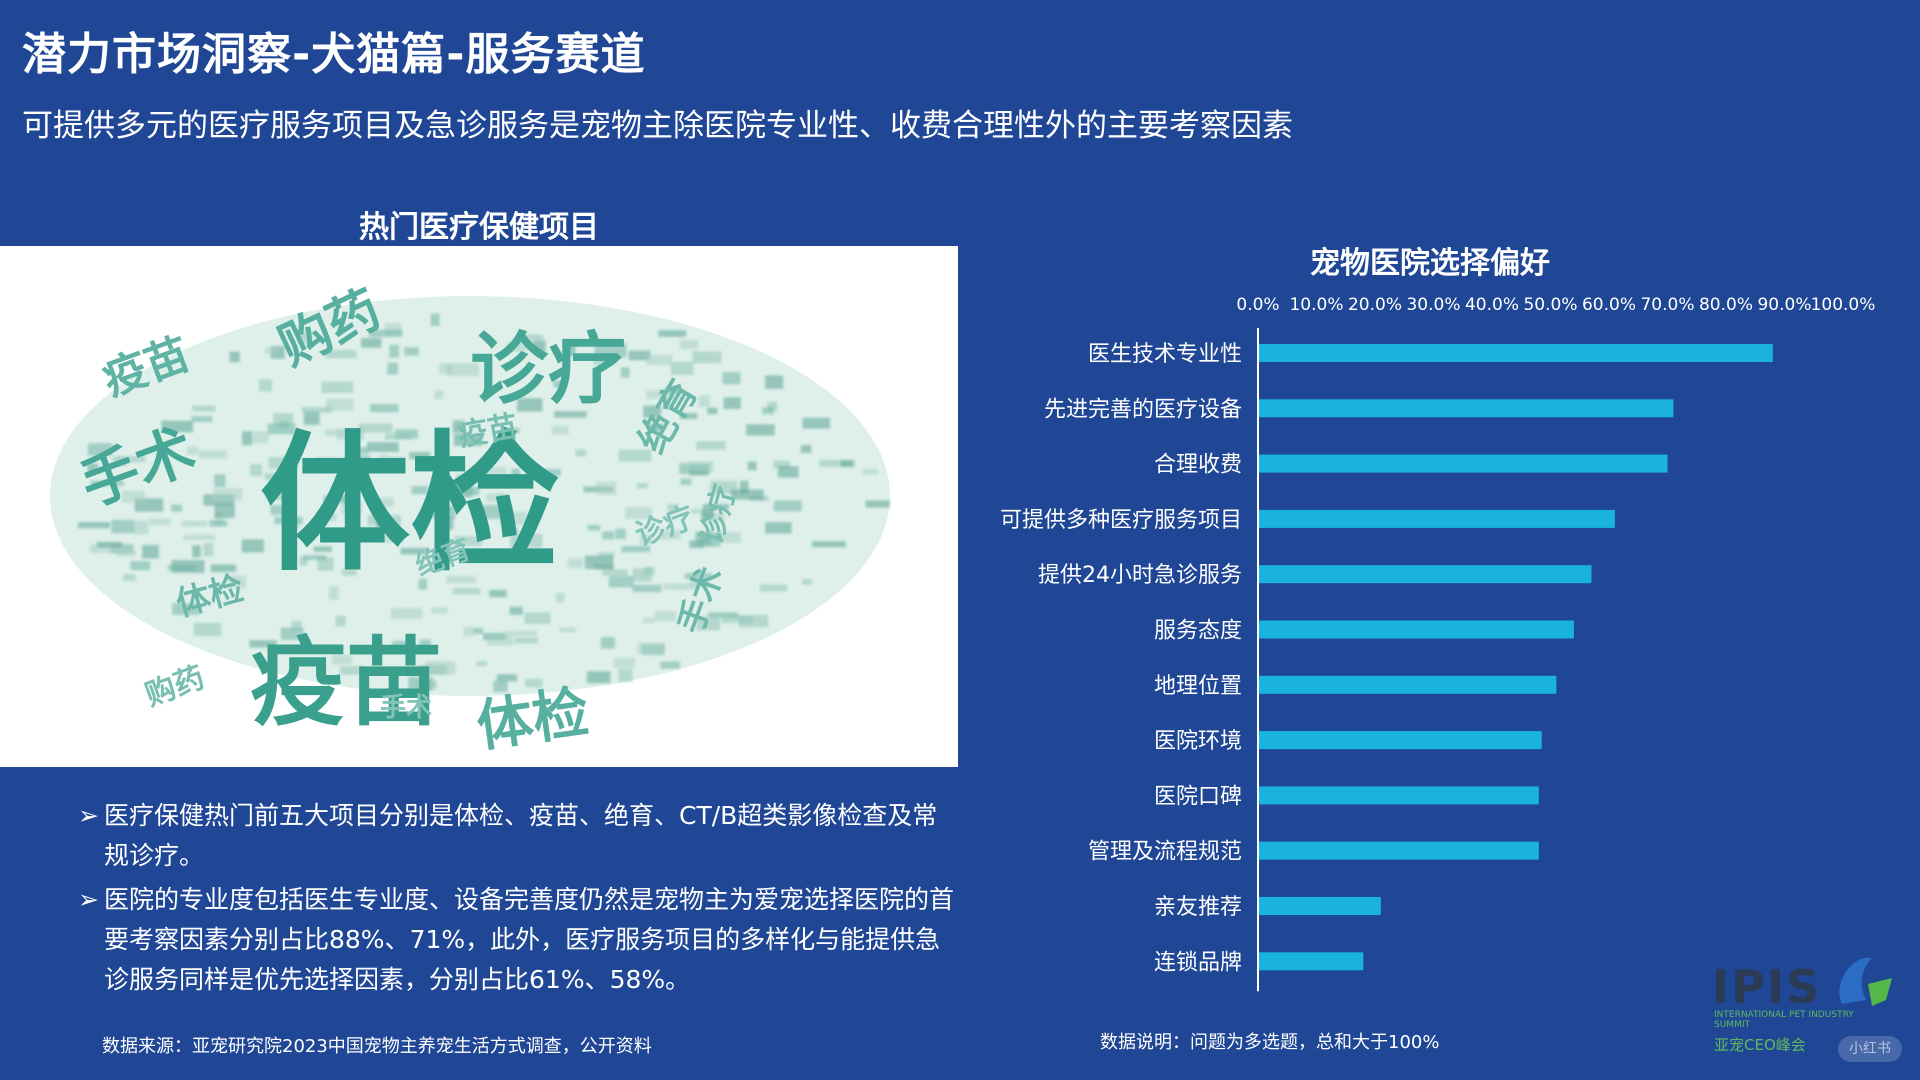 The width and height of the screenshot is (1920, 1080). I want to click on category-label: 可提供多种医疗服务项目, so click(1121, 520).